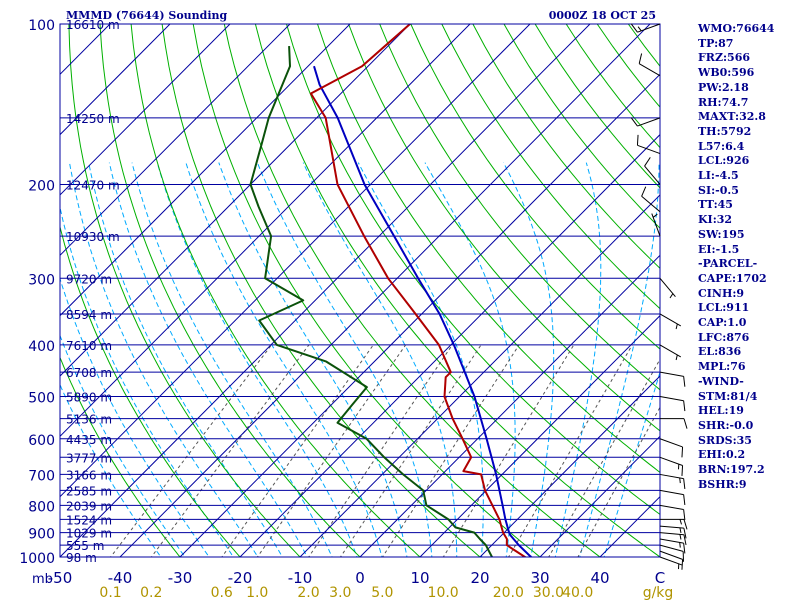  Describe the element at coordinates (715, 220) in the screenshot. I see `index-item: KI:32` at that location.